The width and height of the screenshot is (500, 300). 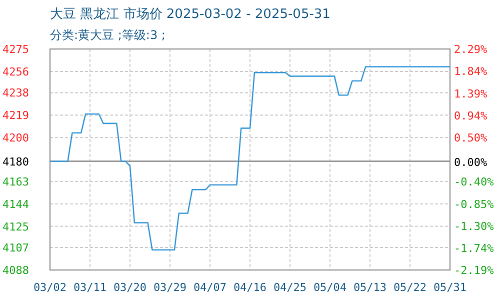 What do you see at coordinates (330, 287) in the screenshot?
I see `x-tick-label: 05/04` at bounding box center [330, 287].